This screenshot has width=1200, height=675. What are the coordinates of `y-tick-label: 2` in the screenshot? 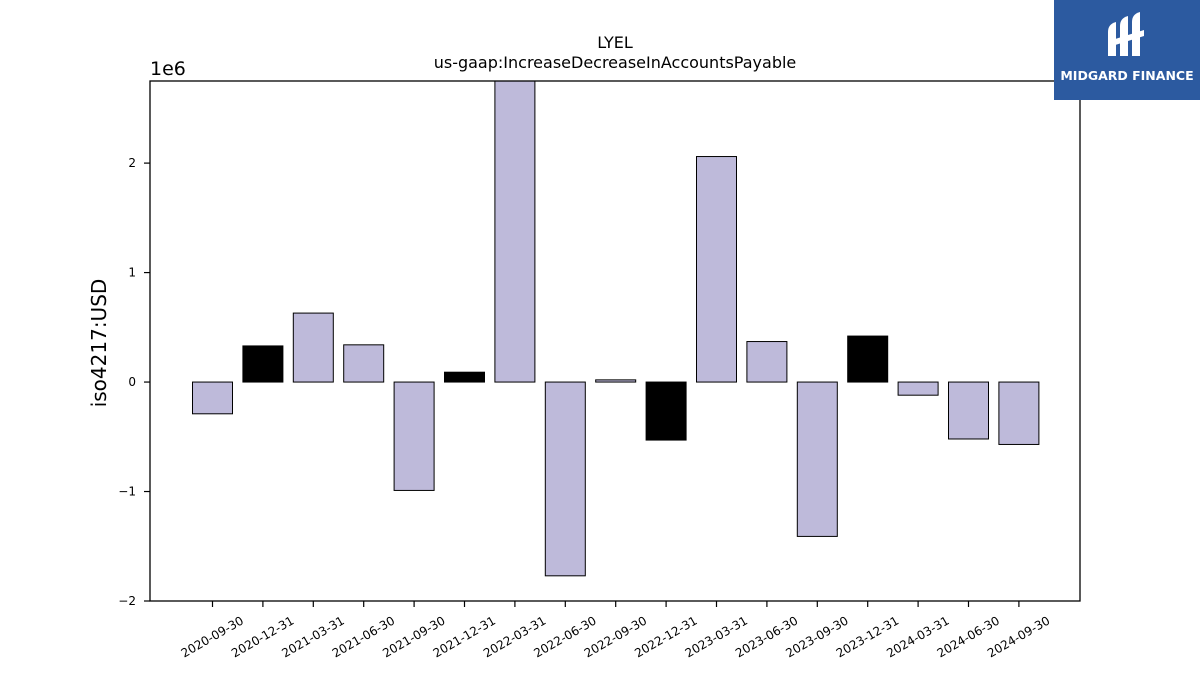 It's located at (132, 163).